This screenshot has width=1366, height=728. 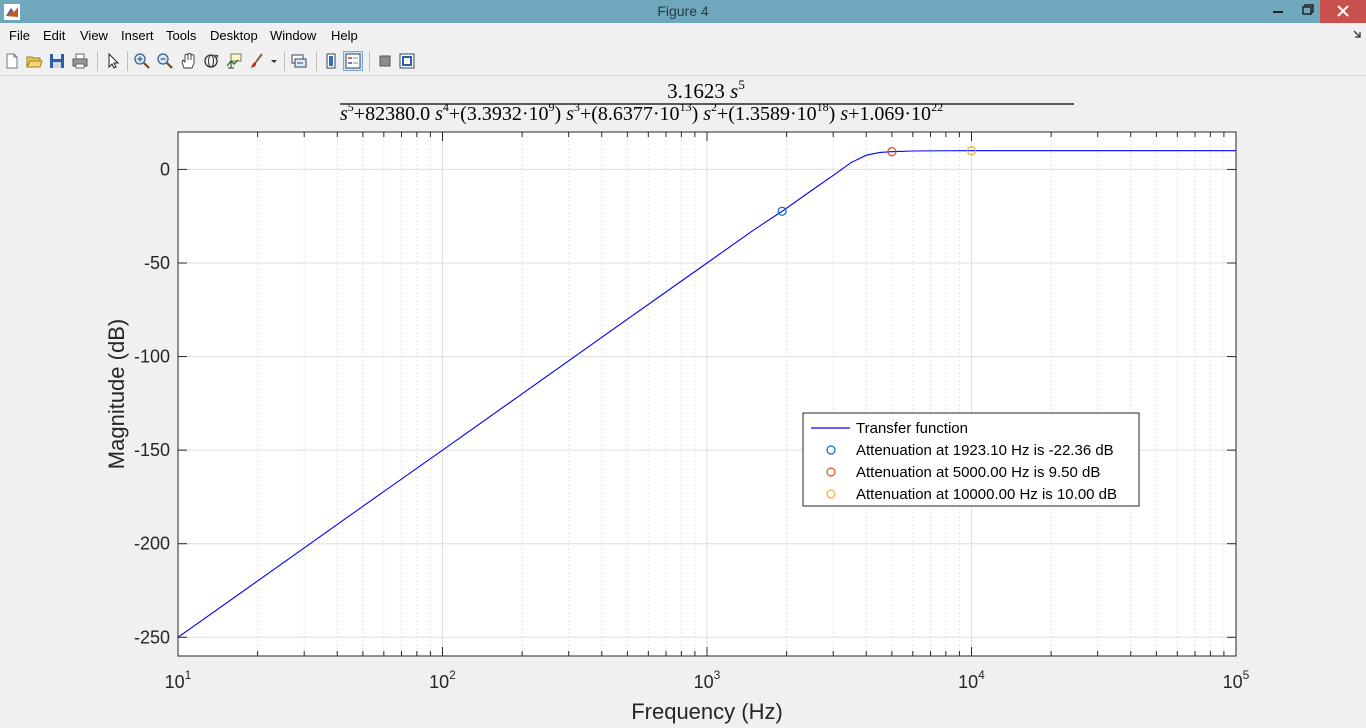 What do you see at coordinates (683, 61) in the screenshot?
I see `figure-toolbar` at bounding box center [683, 61].